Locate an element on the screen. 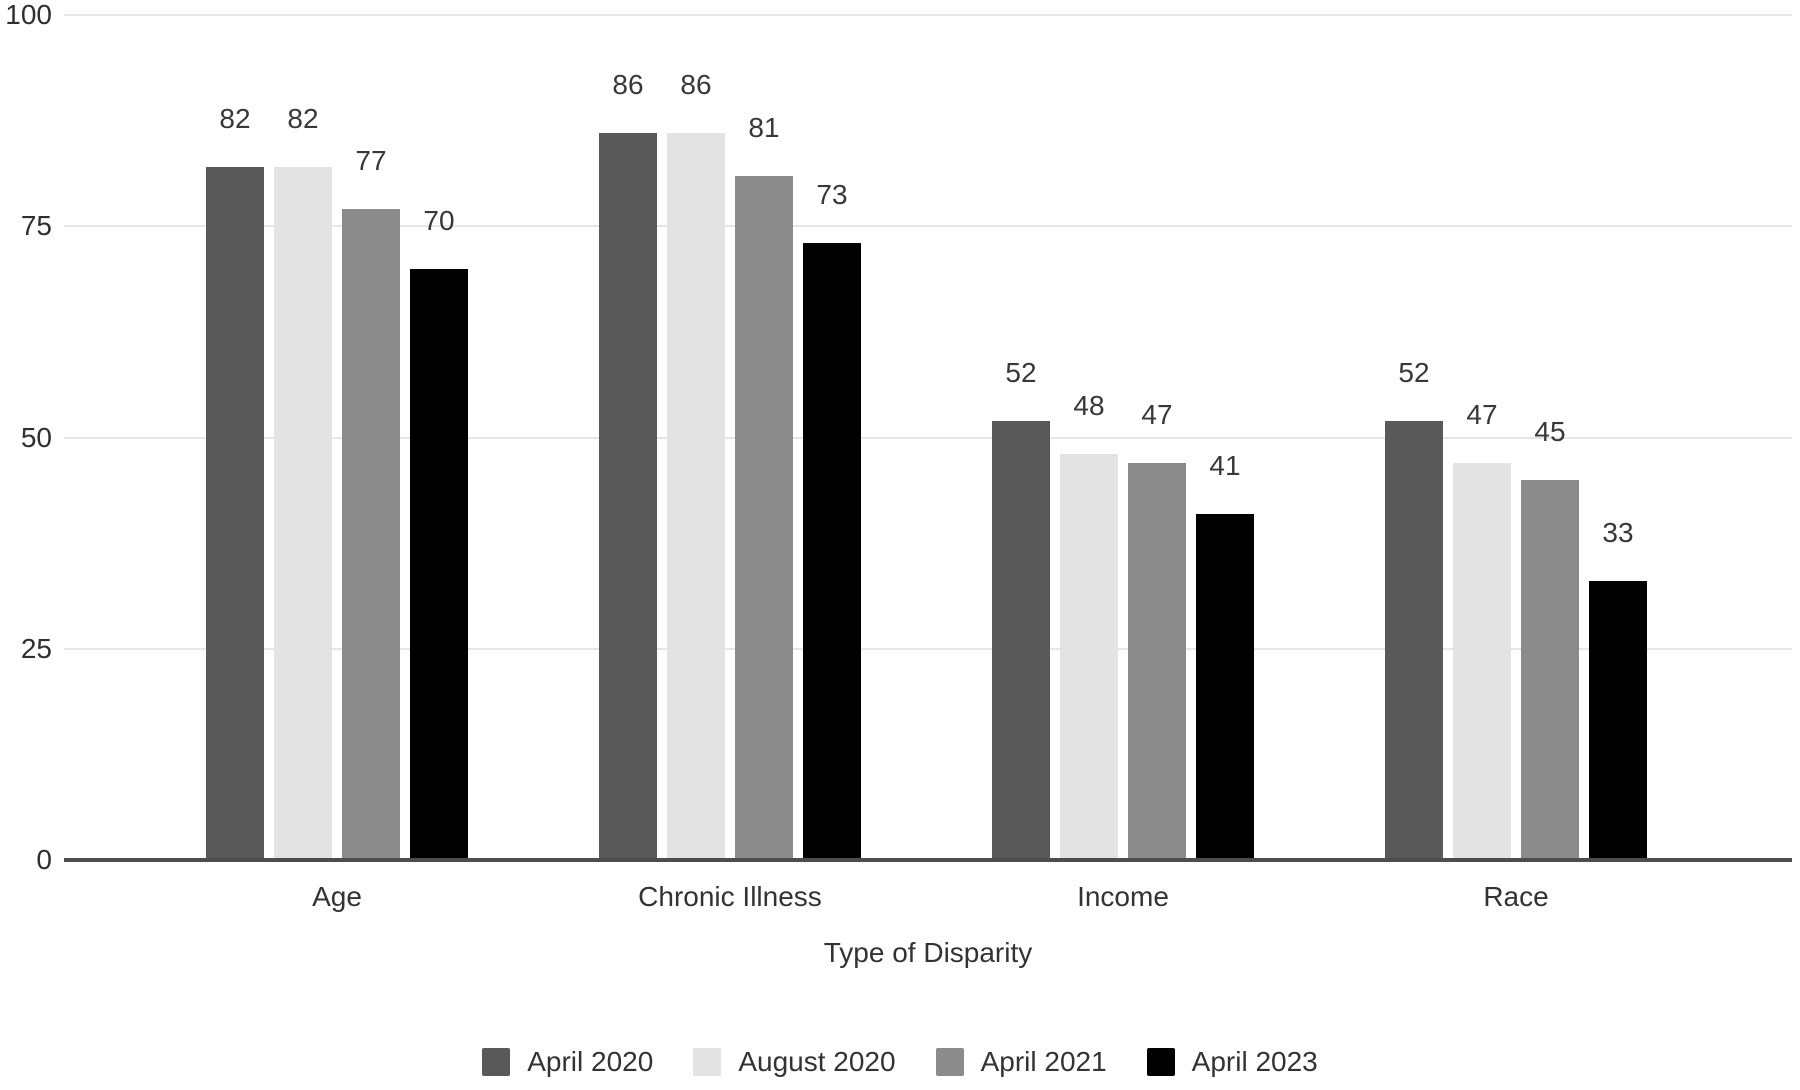 This screenshot has width=1800, height=1090. category-label: Race is located at coordinates (1516, 896).